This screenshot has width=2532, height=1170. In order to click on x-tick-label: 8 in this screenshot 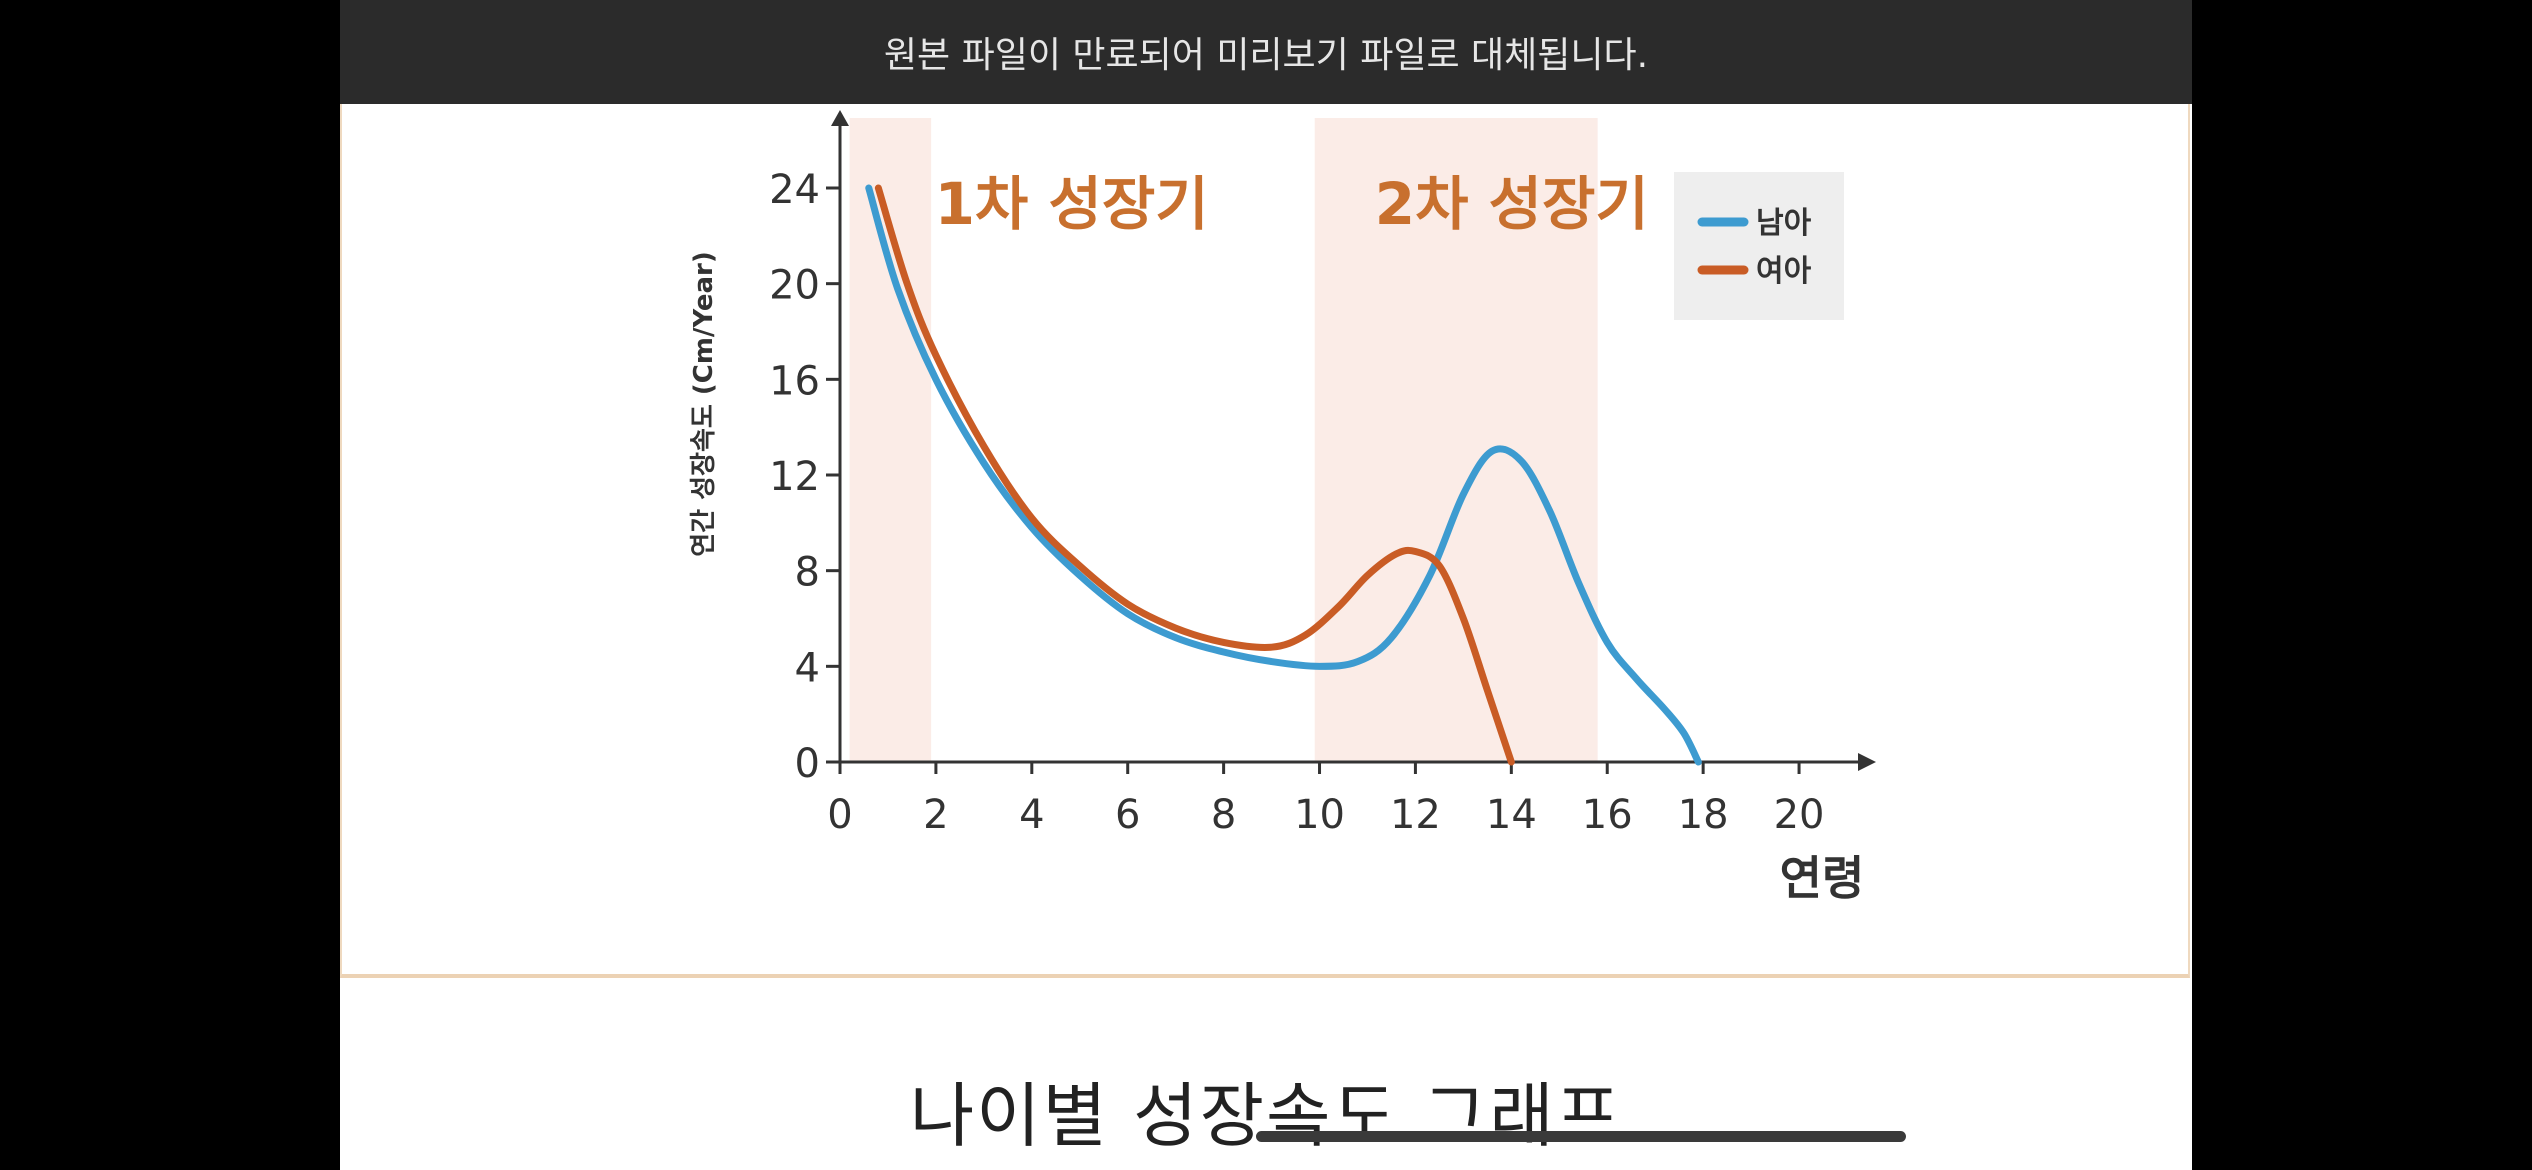, I will do `click(1223, 815)`.